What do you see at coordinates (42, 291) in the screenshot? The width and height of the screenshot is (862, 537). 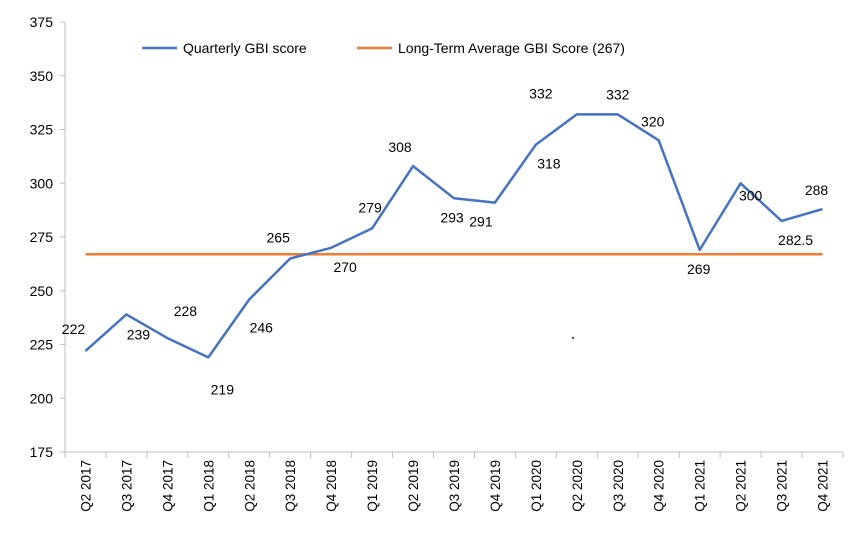 I see `y-tick-label: 250` at bounding box center [42, 291].